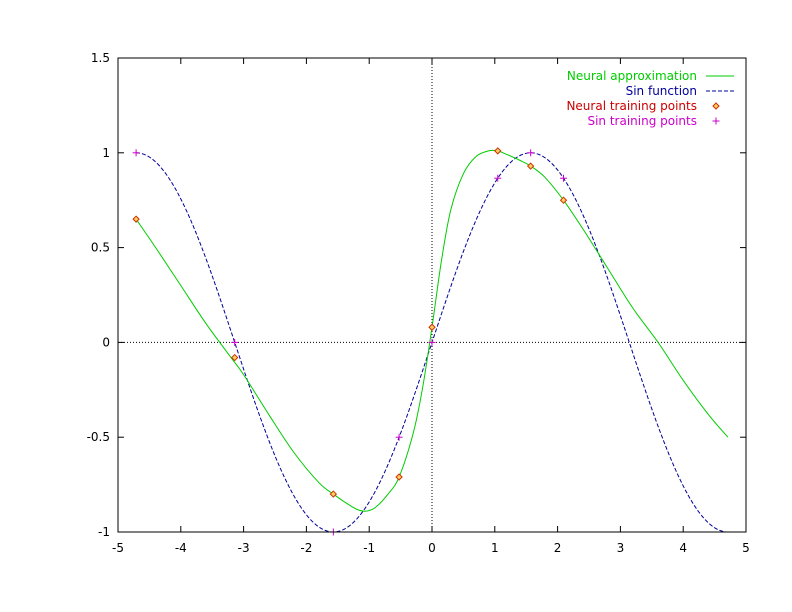  Describe the element at coordinates (100, 248) in the screenshot. I see `y-tick-label: 0.5` at that location.